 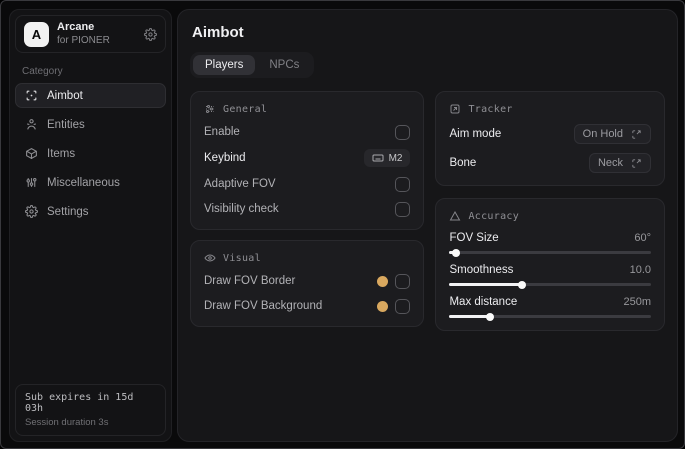 I want to click on sidebar-nav: Aimbot Entities Items Miscellaneous, so click(x=90, y=153).